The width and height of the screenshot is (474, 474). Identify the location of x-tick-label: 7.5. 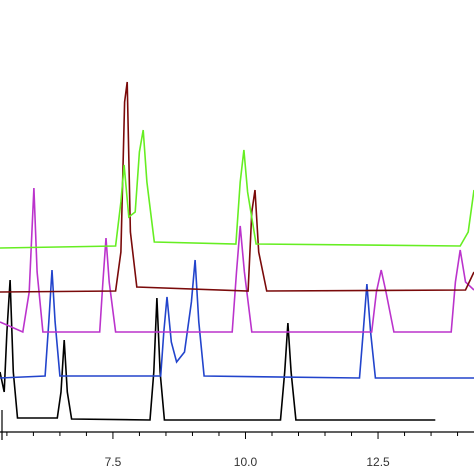
(113, 462).